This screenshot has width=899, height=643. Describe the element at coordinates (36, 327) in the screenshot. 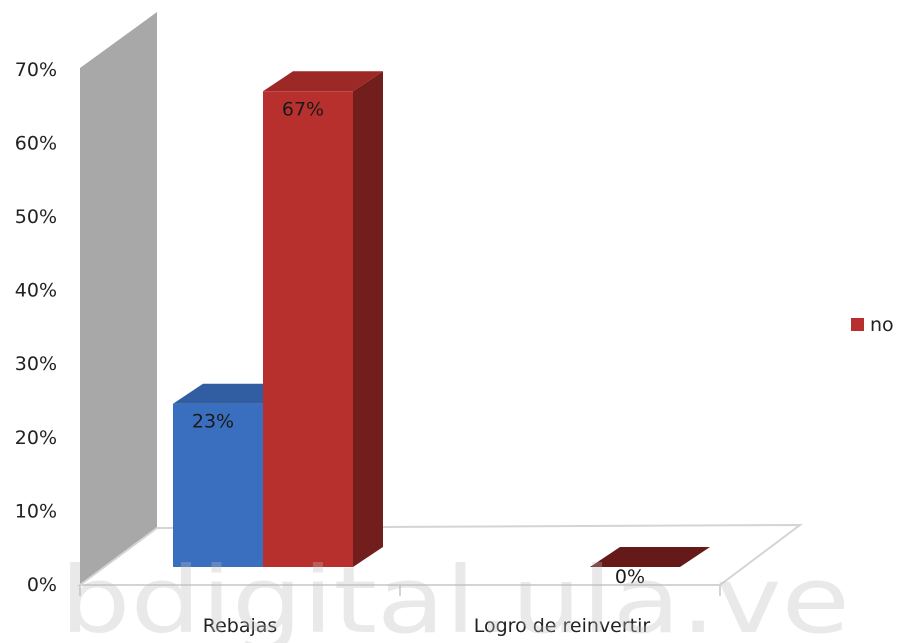

I see `y-axis-ticks: 0% 10% 20% 30% 40% 50% 60% 70%` at that location.